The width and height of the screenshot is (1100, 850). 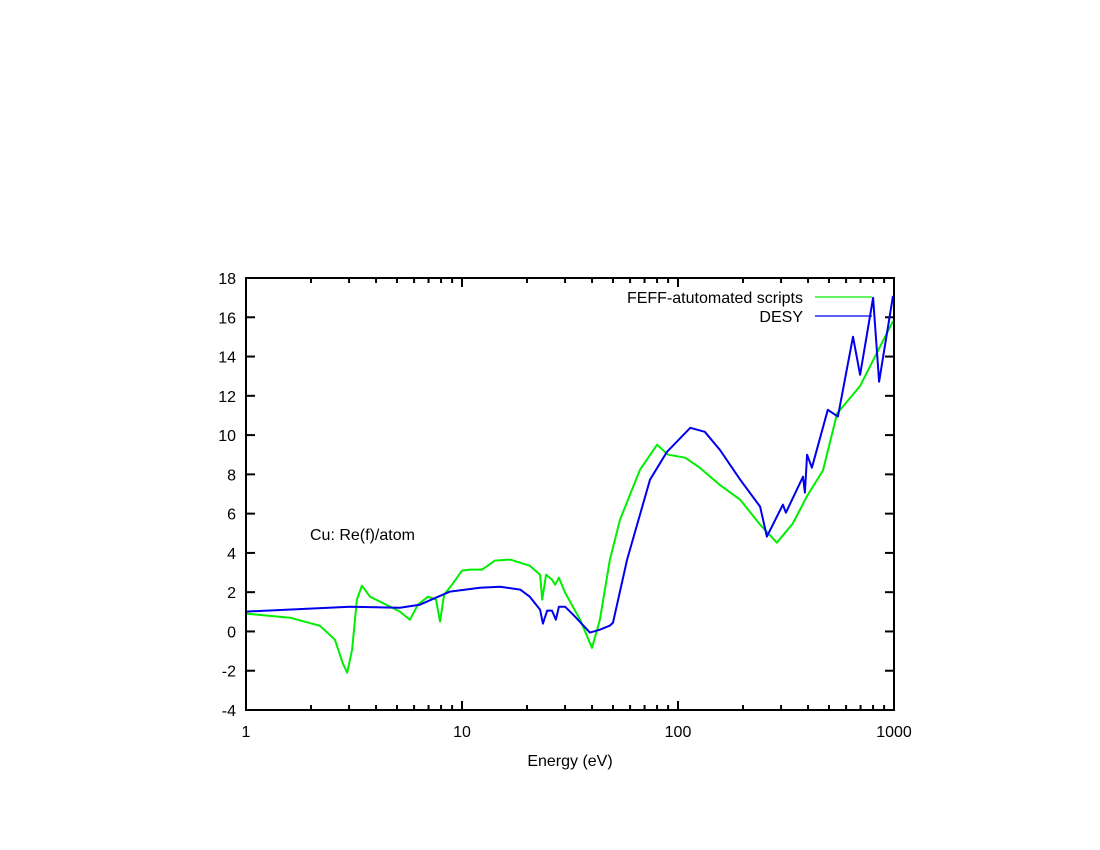 What do you see at coordinates (229, 672) in the screenshot?
I see `y-tick-label: -2` at bounding box center [229, 672].